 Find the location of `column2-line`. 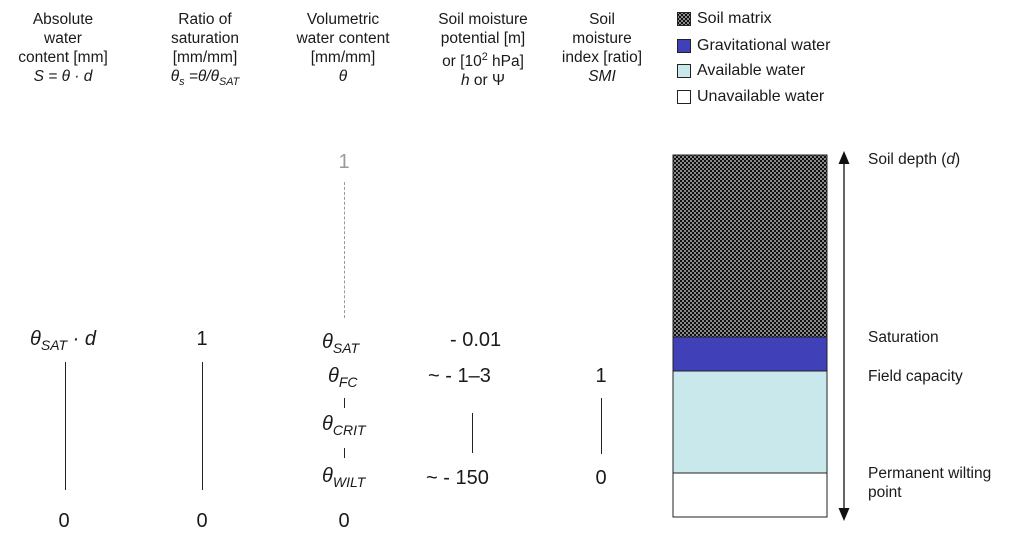

column2-line is located at coordinates (202, 426).